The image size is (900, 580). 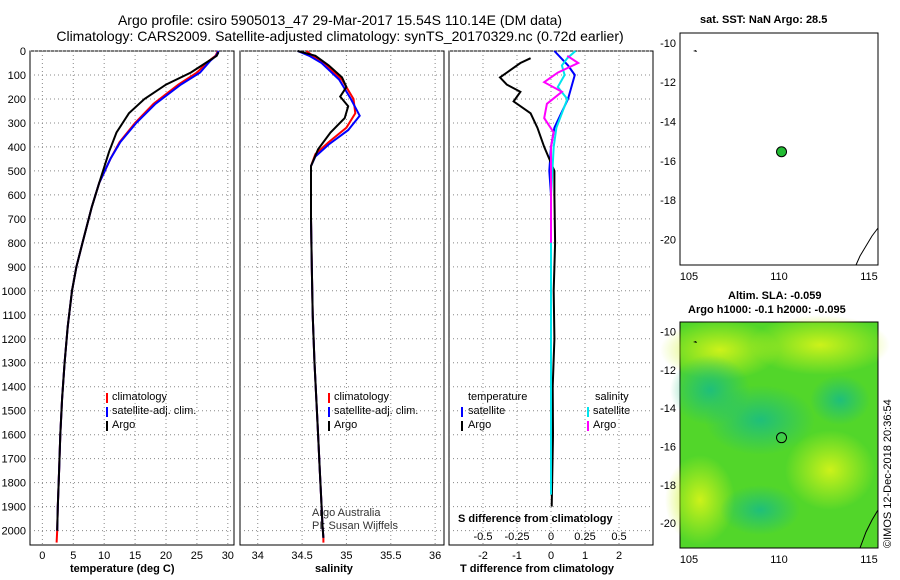 What do you see at coordinates (775, 296) in the screenshot?
I see `sla-map-title1: Altim. SLA: -0.059` at bounding box center [775, 296].